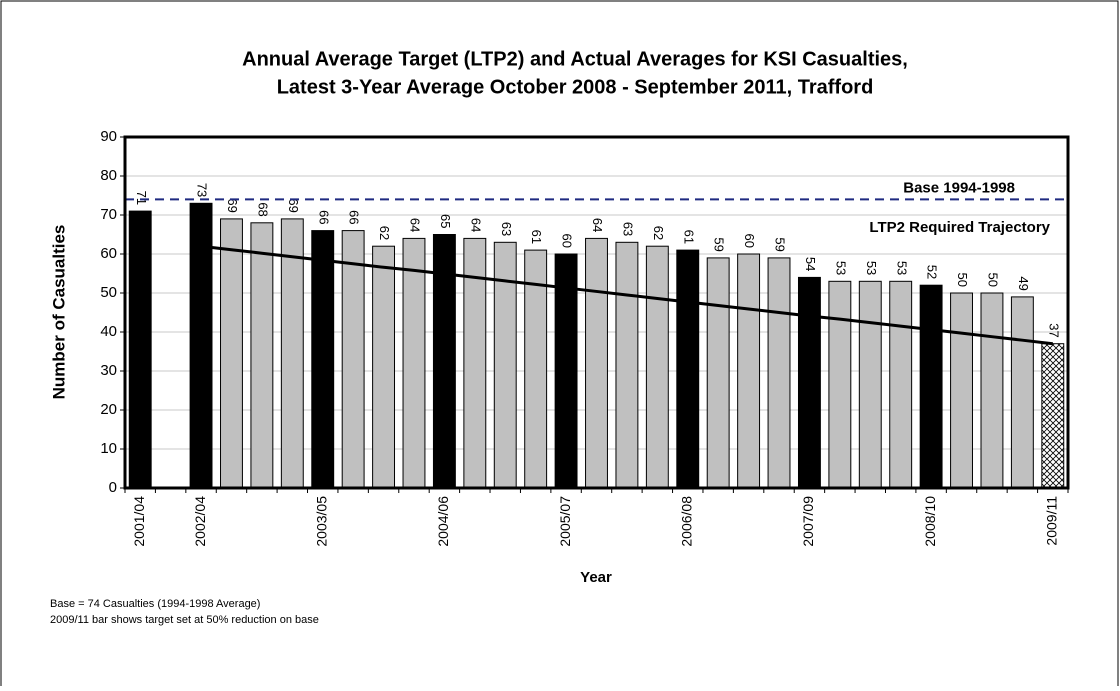 This screenshot has width=1120, height=691. What do you see at coordinates (113, 487) in the screenshot?
I see `y-tick-label: 0` at bounding box center [113, 487].